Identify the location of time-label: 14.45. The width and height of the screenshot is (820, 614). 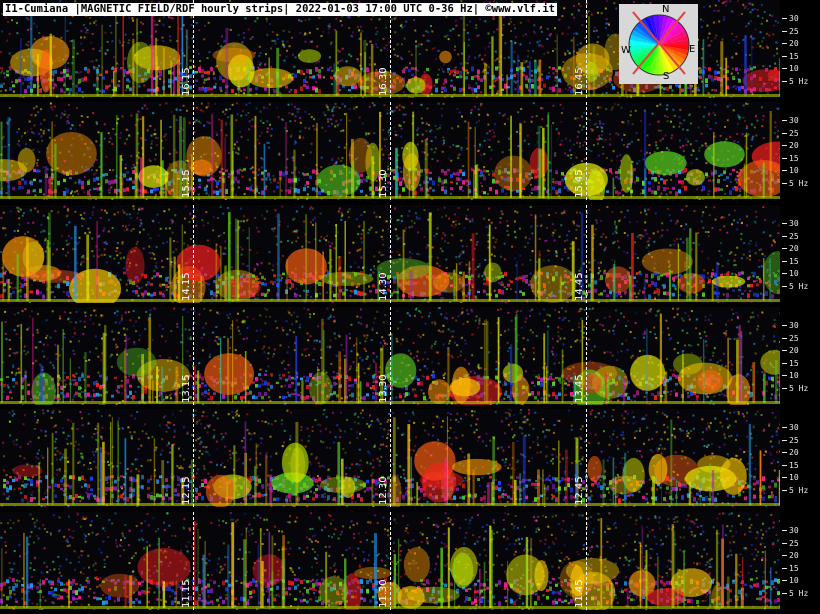
(579, 286).